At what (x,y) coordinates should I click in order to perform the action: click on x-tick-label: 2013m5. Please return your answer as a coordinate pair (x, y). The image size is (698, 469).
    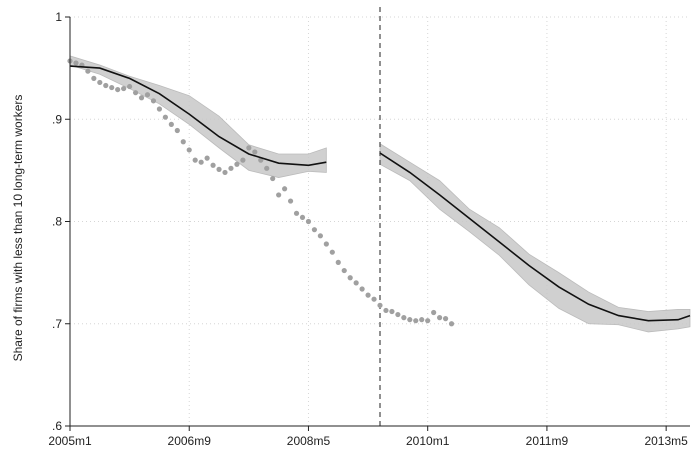
    Looking at the image, I should click on (666, 441).